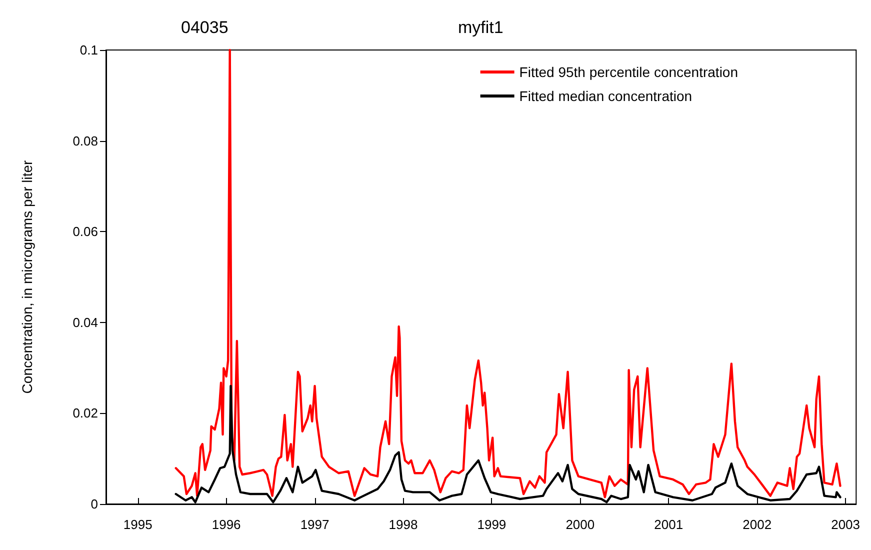  I want to click on y-tick-label: 0, so click(94, 504).